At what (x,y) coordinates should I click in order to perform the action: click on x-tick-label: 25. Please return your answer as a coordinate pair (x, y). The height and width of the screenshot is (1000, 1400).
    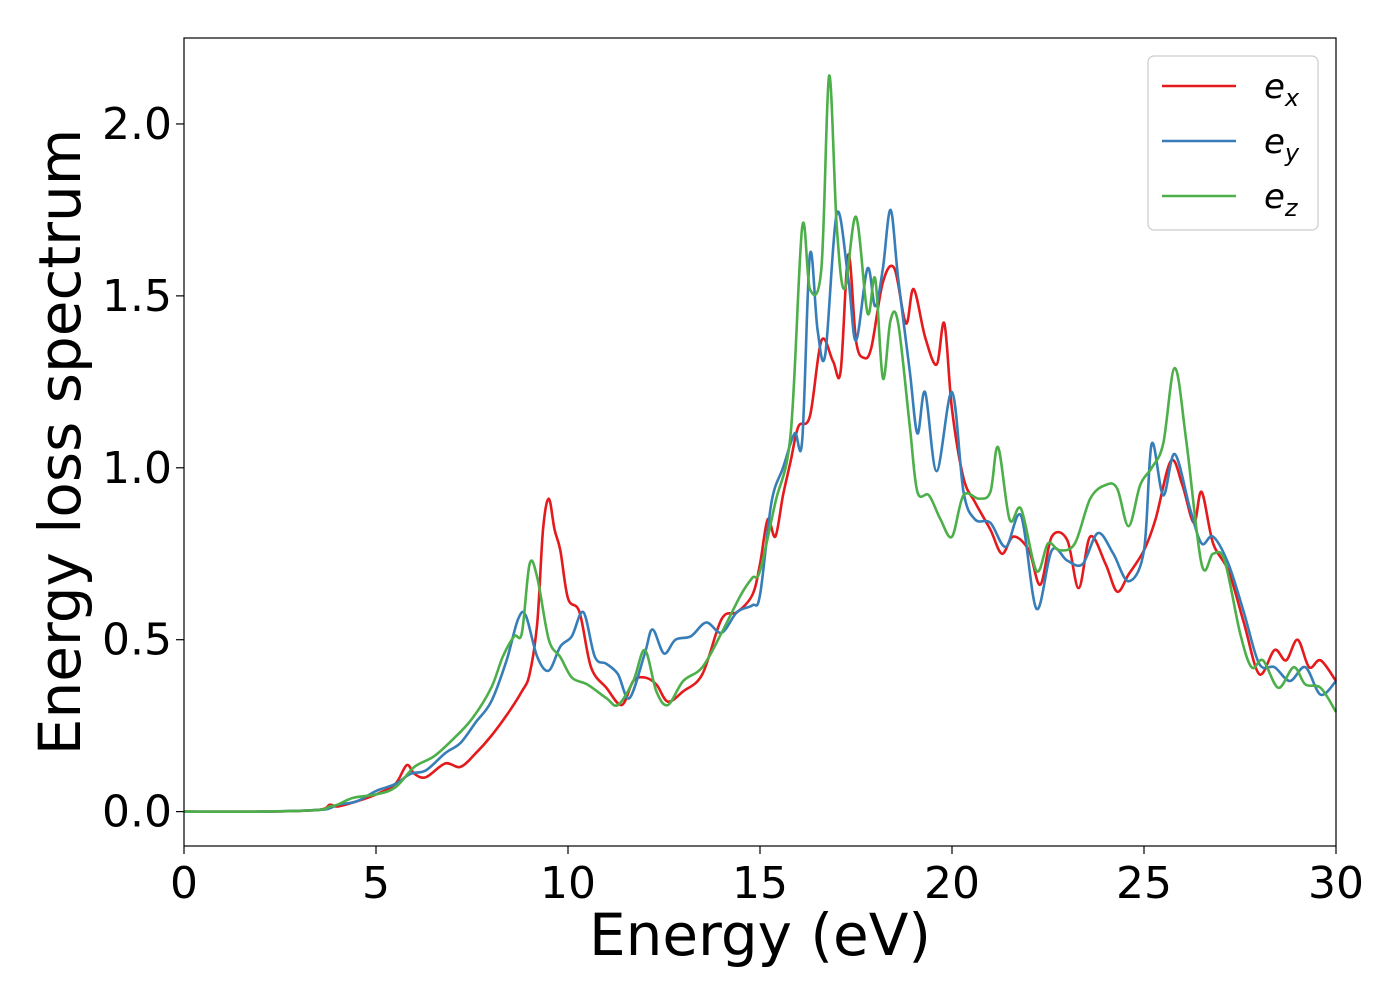
    Looking at the image, I should click on (1144, 883).